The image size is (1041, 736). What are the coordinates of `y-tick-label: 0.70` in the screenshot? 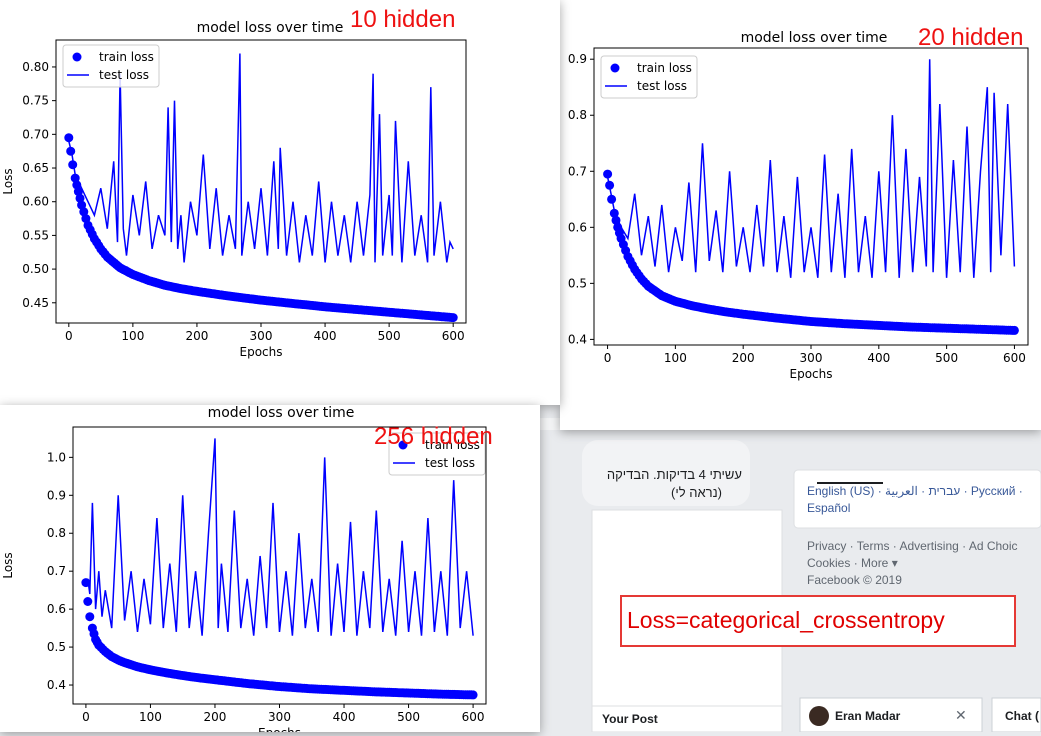 It's located at (35, 134).